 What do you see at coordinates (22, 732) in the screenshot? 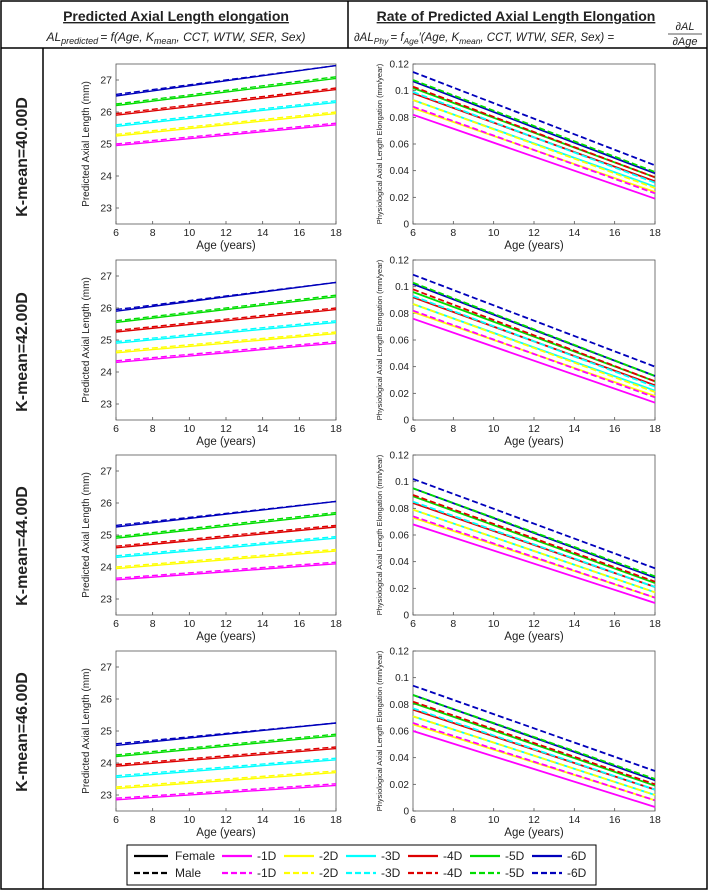
I see `row-label-kmean-46: K-mean=46.00D` at bounding box center [22, 732].